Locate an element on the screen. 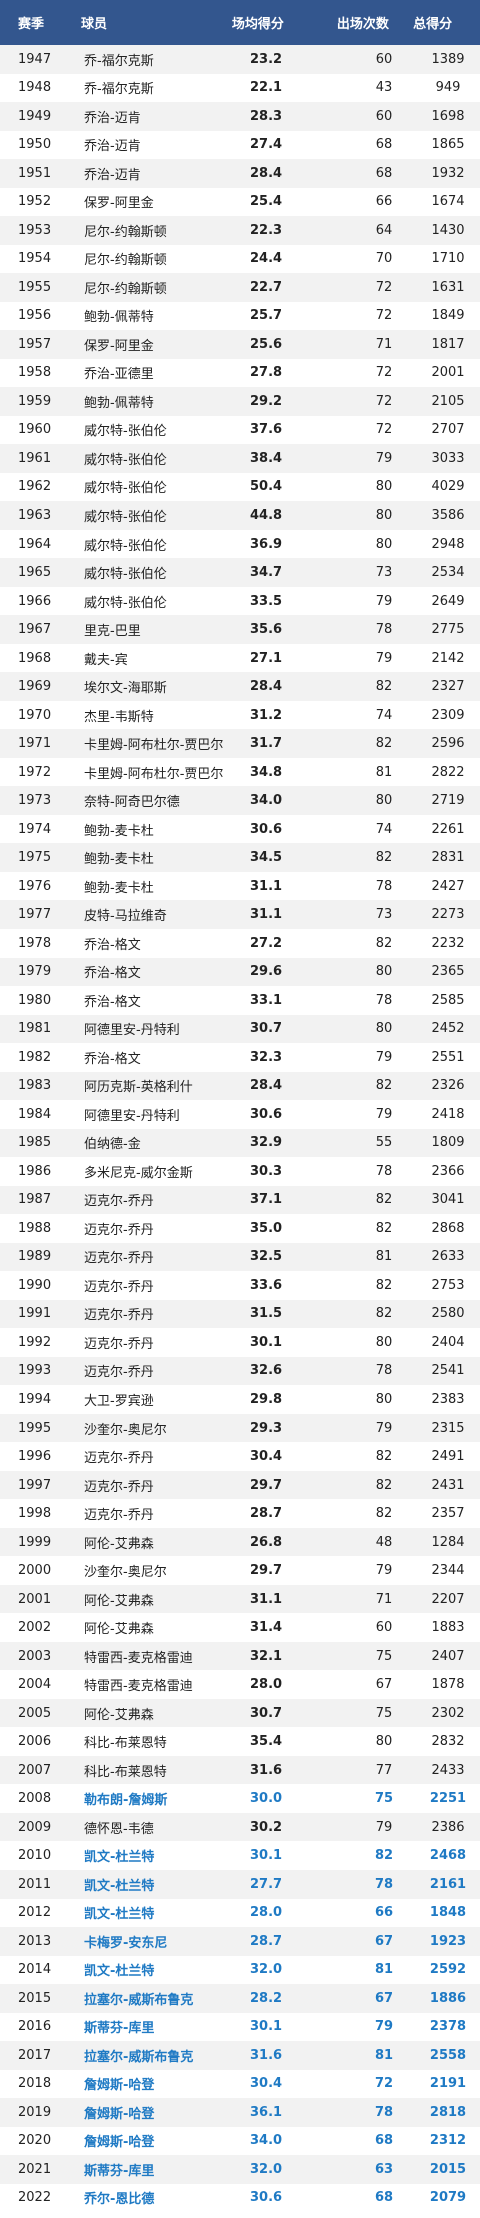 The image size is (480, 2218). cell-season: 1950 is located at coordinates (35, 145).